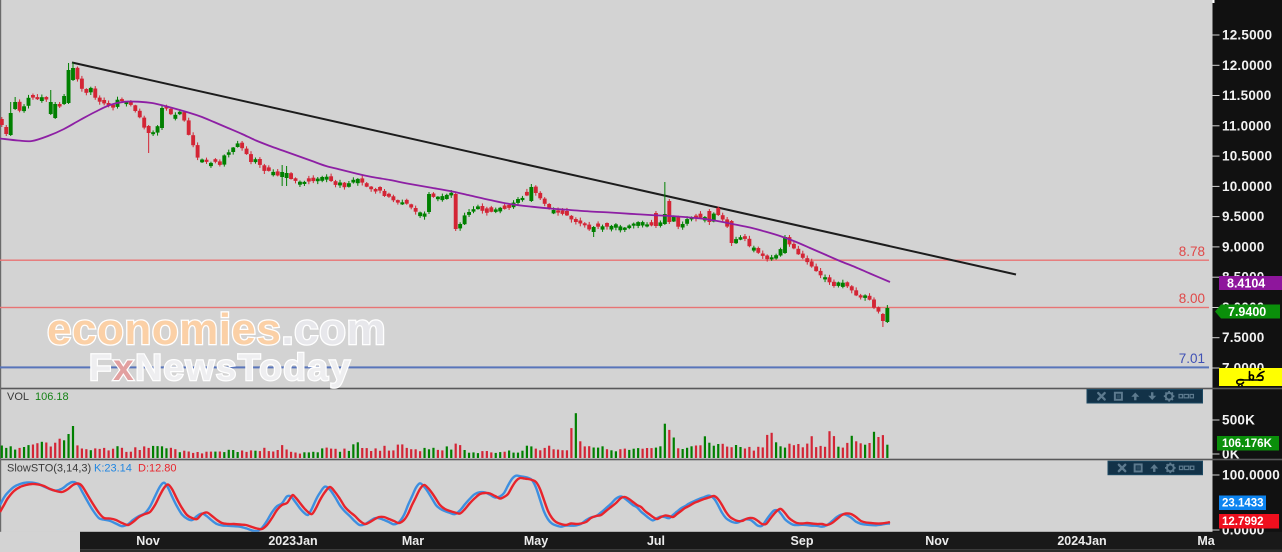 The width and height of the screenshot is (1282, 552). I want to click on svg-text: FxNewsToday, so click(220, 367).